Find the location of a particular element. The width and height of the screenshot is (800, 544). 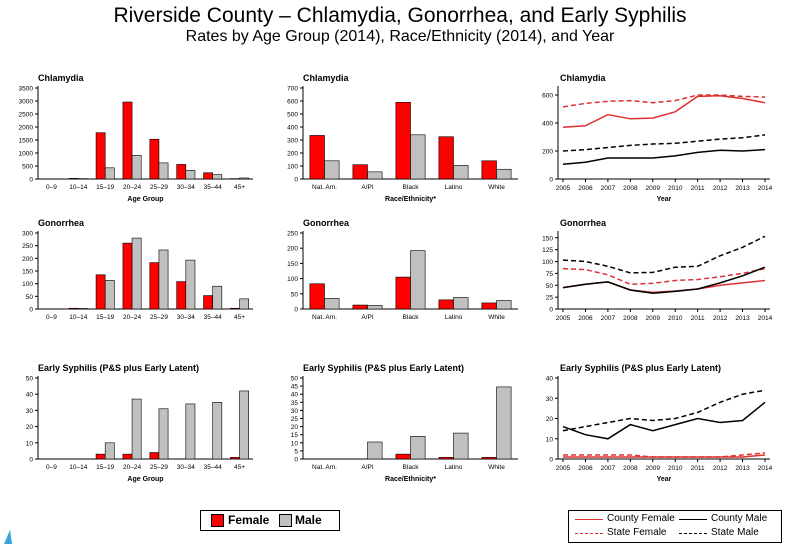

x-tick-label: Nat. Am. is located at coordinates (324, 467).